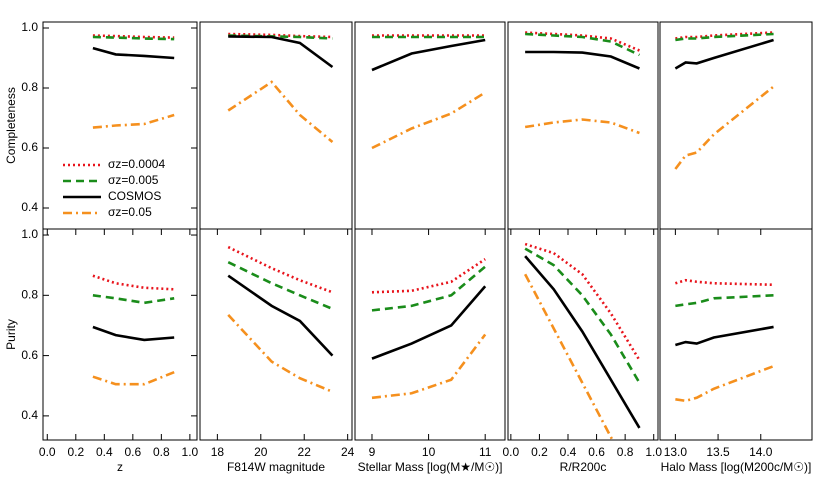 This screenshot has width=830, height=489. I want to click on x-axis-label: Halo Mass [log(M200c/M☉)], so click(736, 467).